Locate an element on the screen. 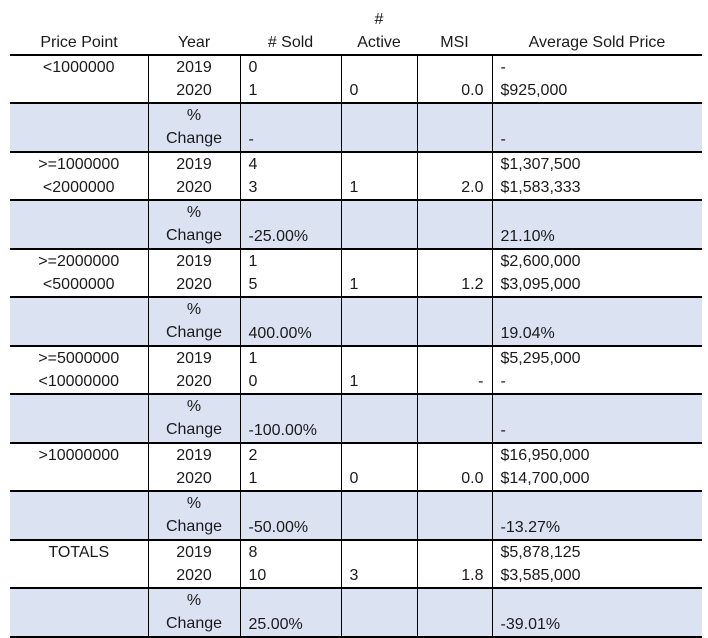  price-point-cell: <1000000 is located at coordinates (79, 79).